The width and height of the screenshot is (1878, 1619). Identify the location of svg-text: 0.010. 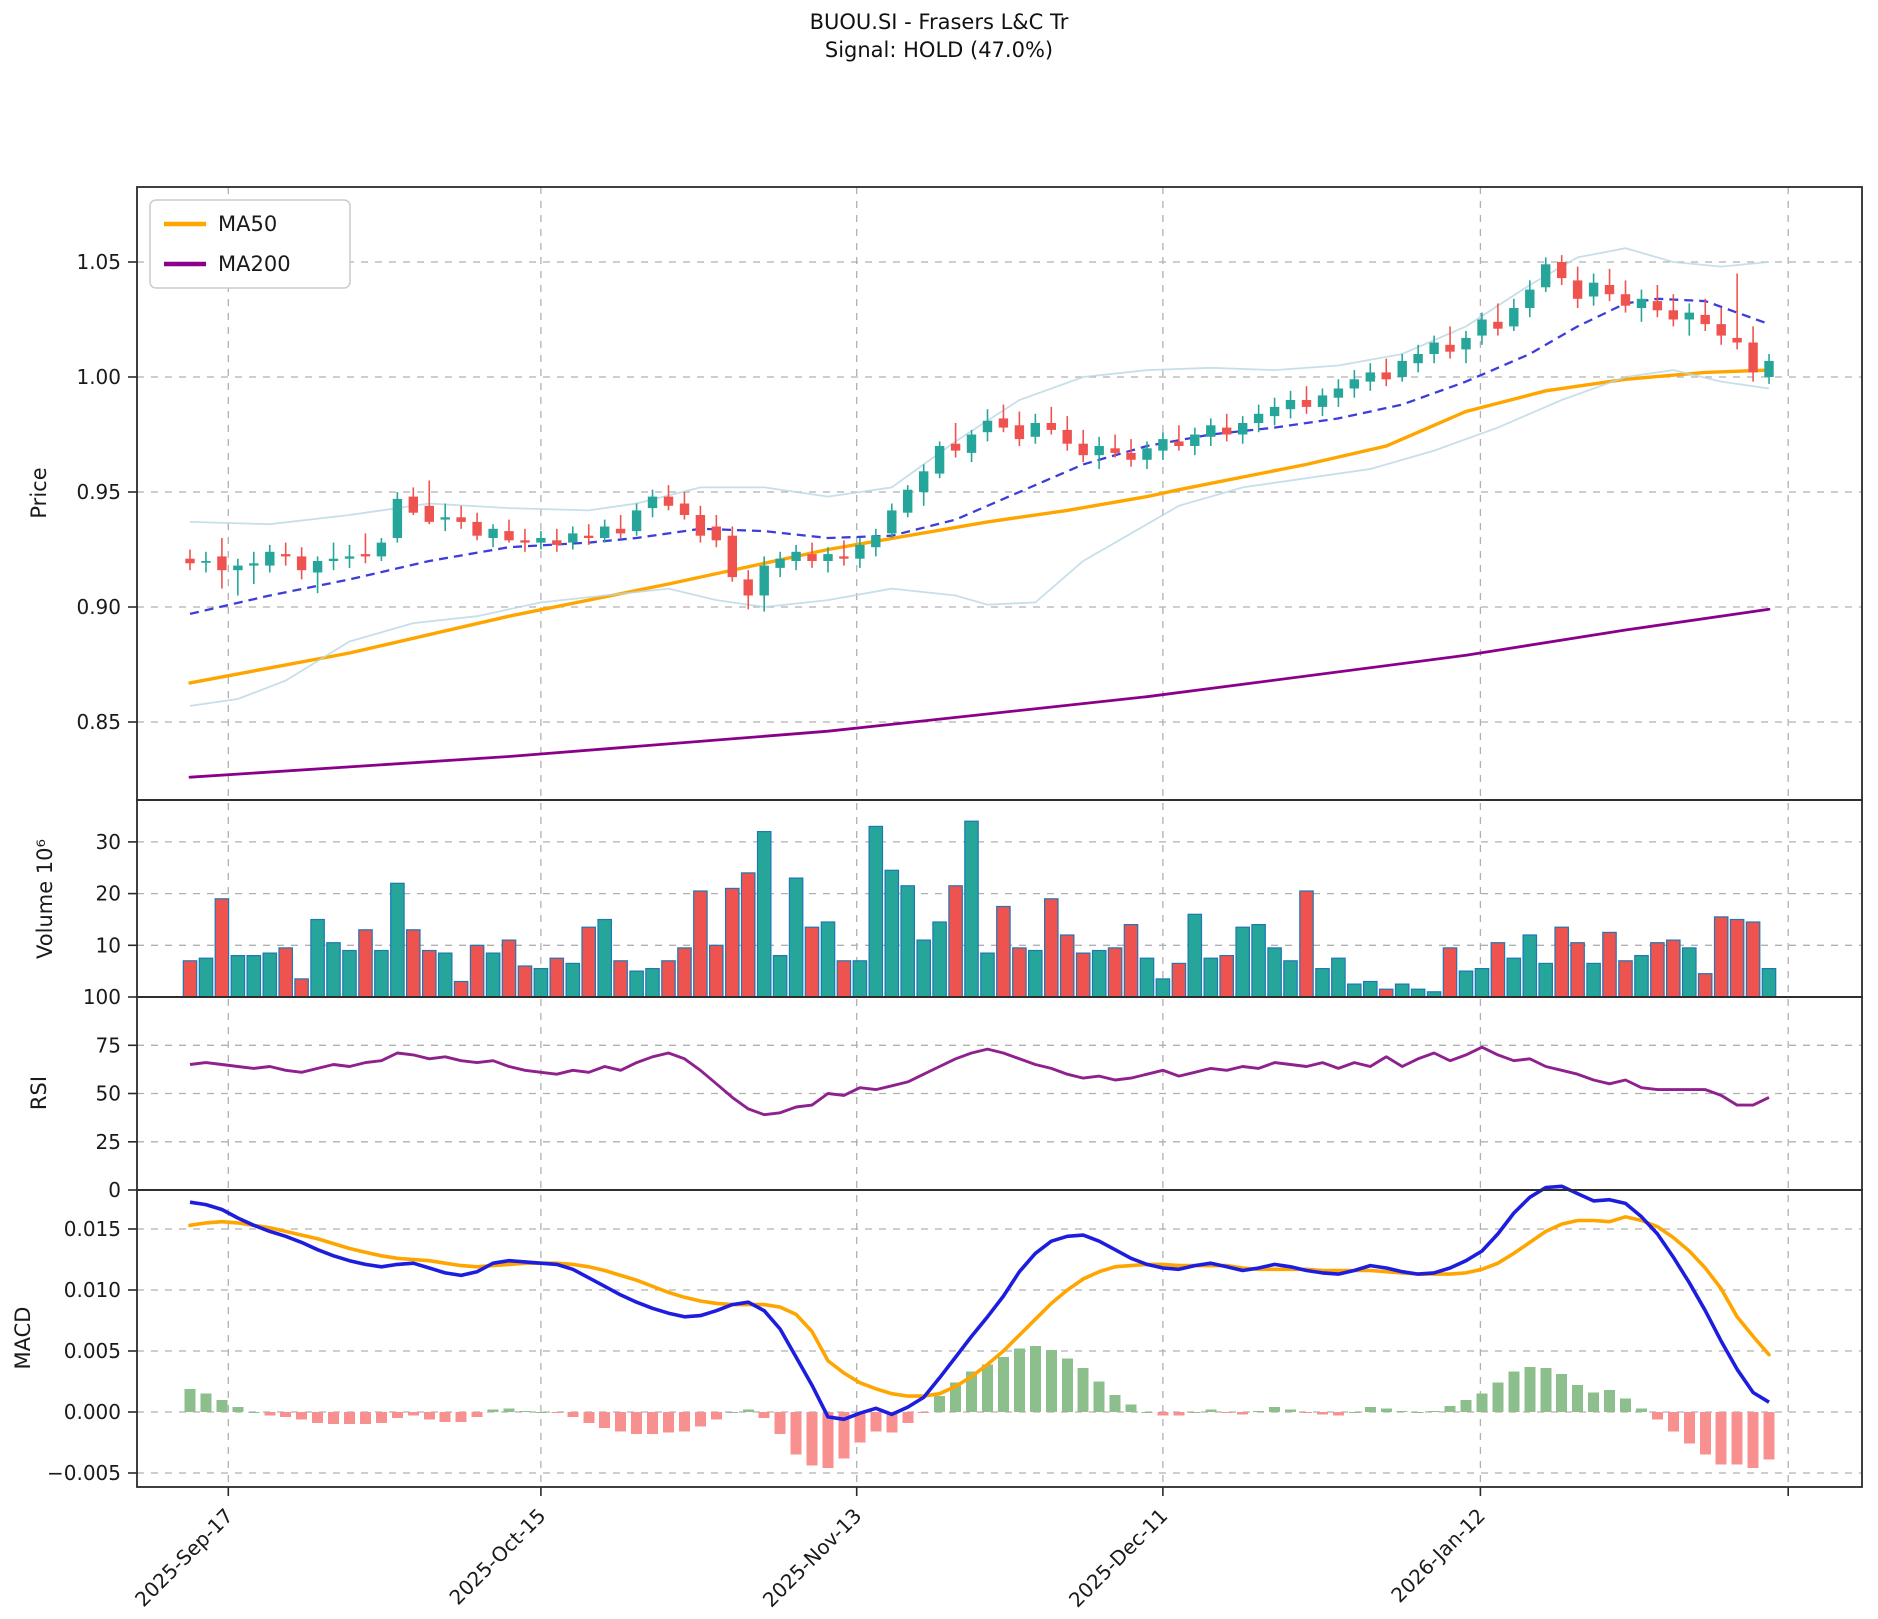
(92, 1290).